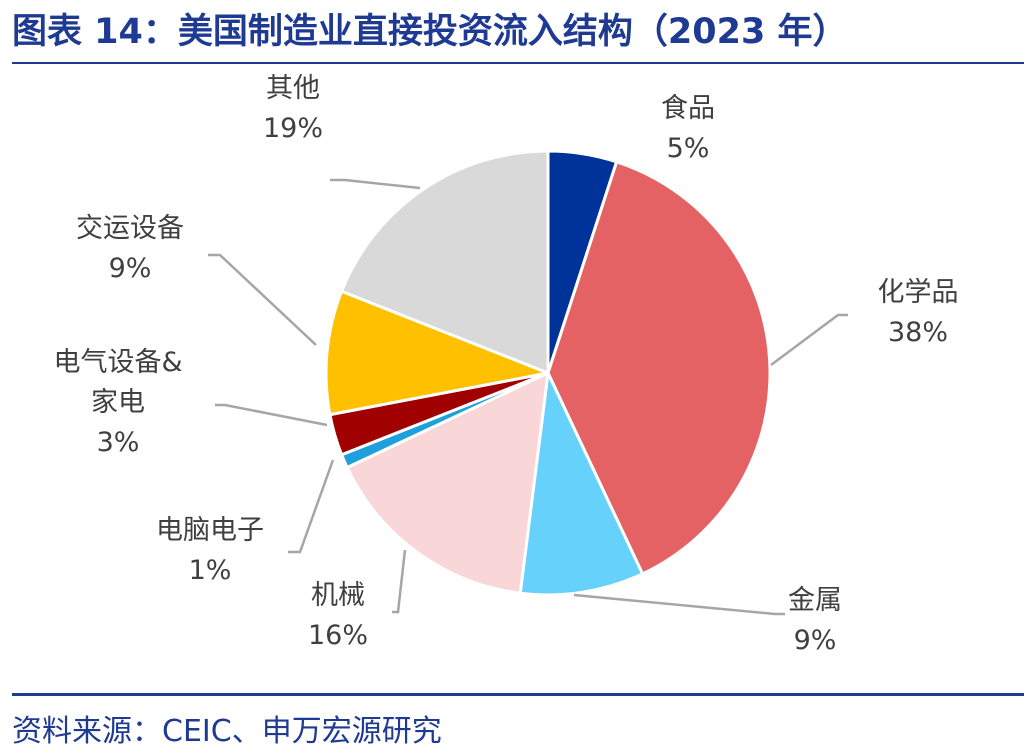  What do you see at coordinates (918, 292) in the screenshot?
I see `slice-label-name: 化学品` at bounding box center [918, 292].